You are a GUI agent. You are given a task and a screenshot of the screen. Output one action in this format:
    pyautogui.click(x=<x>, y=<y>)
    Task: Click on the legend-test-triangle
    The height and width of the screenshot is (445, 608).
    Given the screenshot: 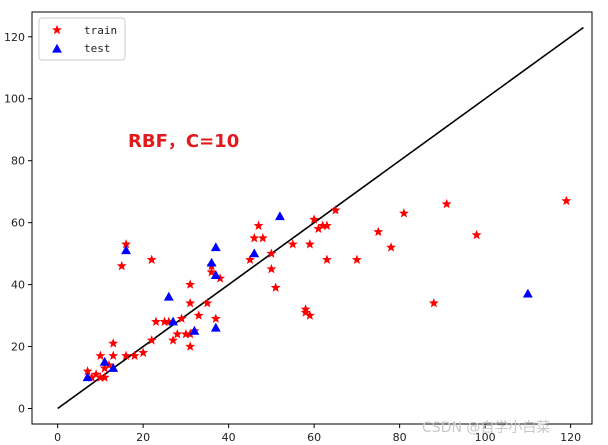 What is the action you would take?
    pyautogui.click(x=57, y=48)
    